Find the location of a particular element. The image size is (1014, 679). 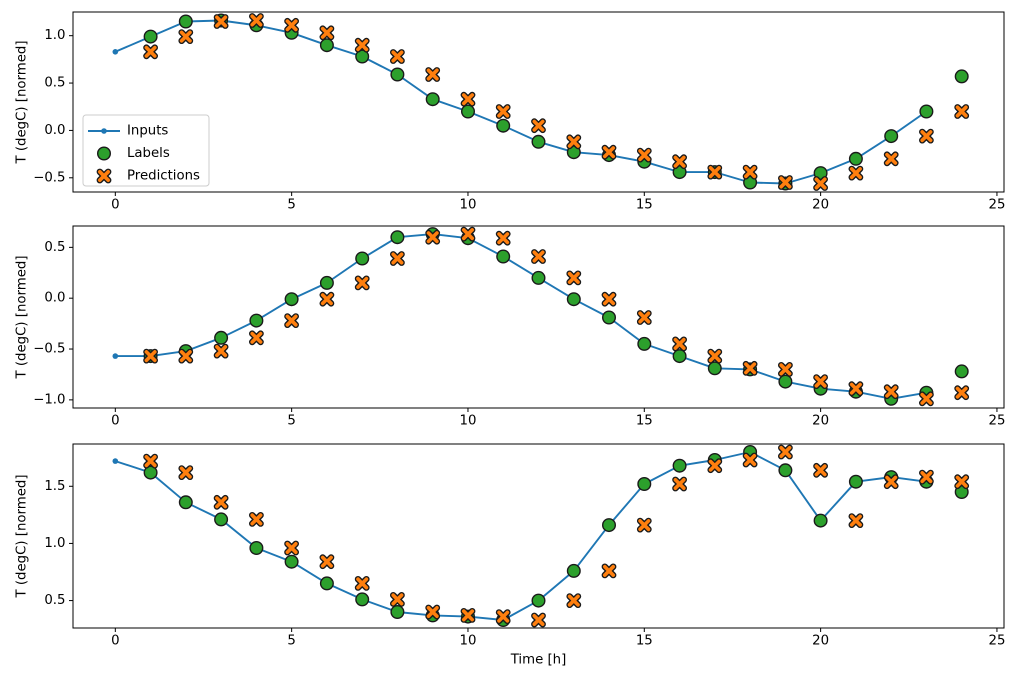

legend-box is located at coordinates (146, 150).